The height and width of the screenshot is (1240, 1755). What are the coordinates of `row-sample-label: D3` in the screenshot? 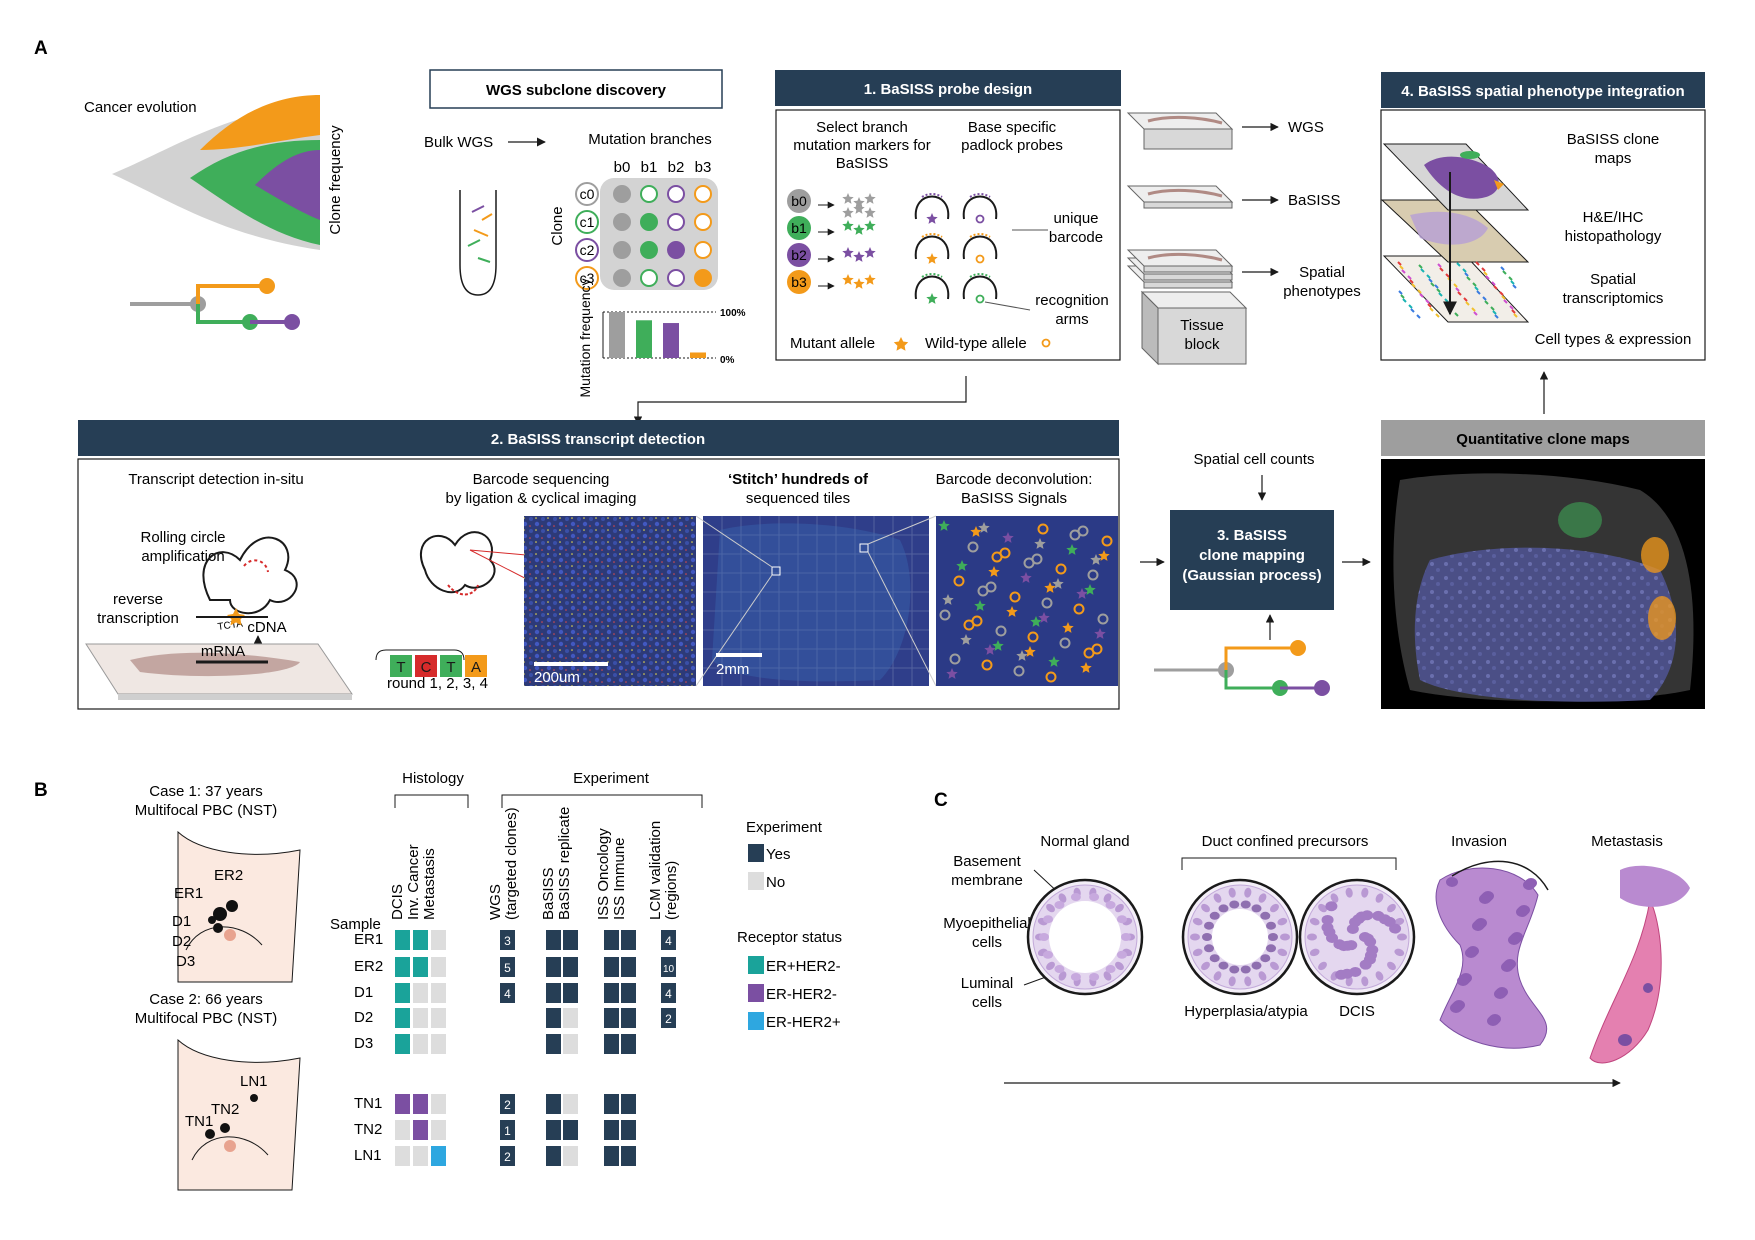 It's located at (363, 1043).